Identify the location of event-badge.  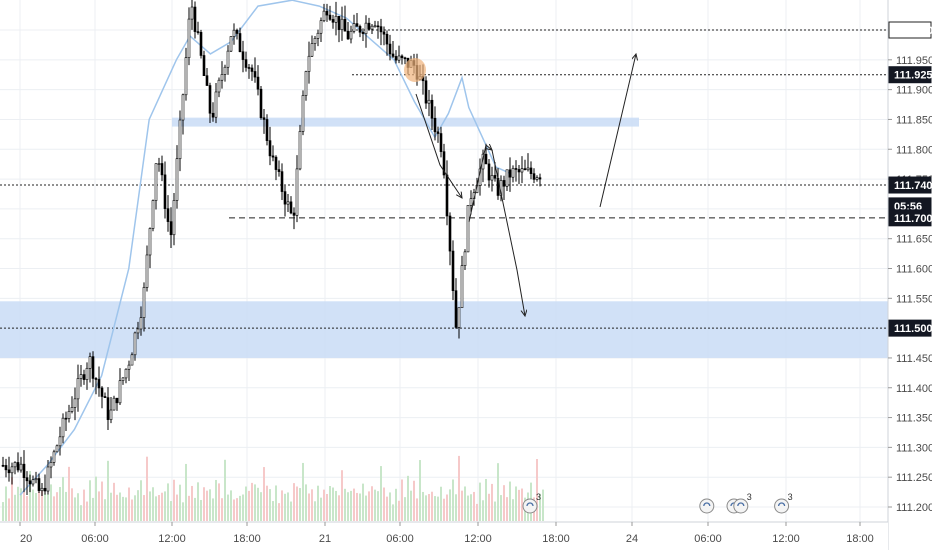
(707, 506).